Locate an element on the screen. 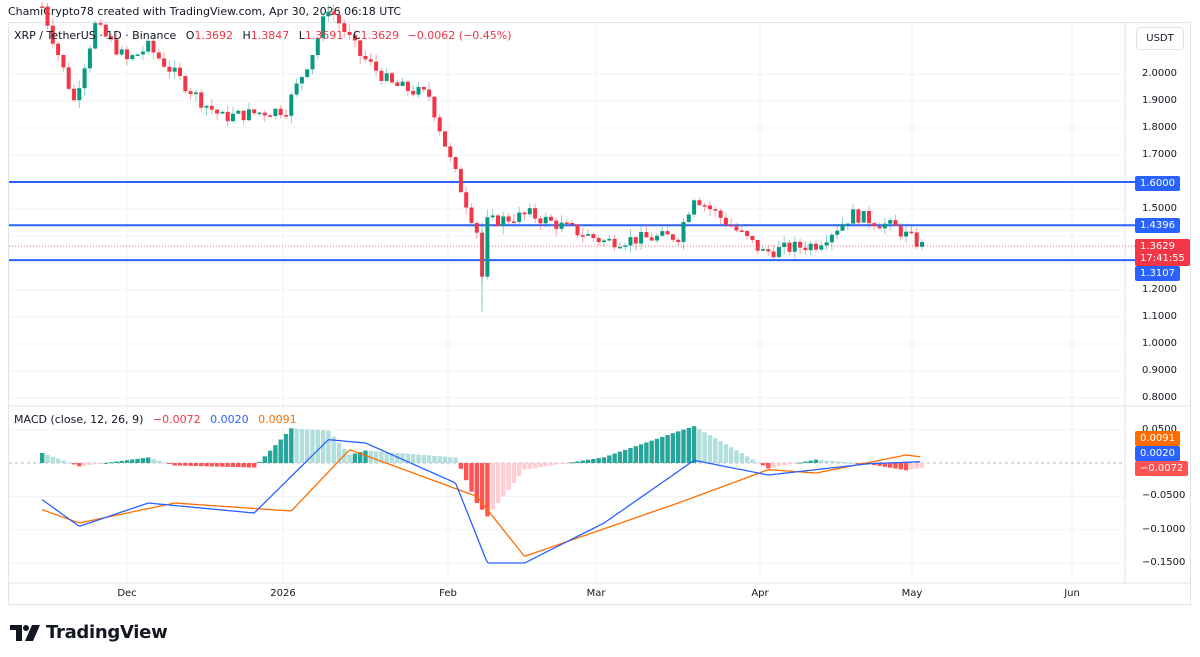 Image resolution: width=1200 pixels, height=657 pixels. high-value: 1.3847 is located at coordinates (270, 35).